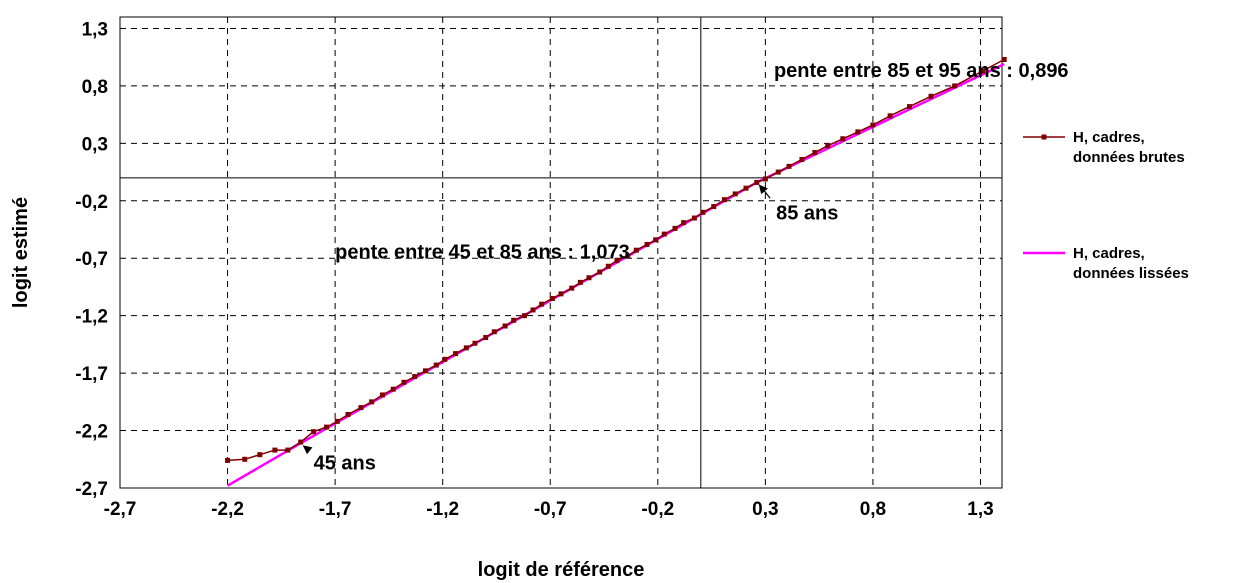 Image resolution: width=1245 pixels, height=583 pixels. I want to click on x-tick-label: -2,7, so click(120, 509).